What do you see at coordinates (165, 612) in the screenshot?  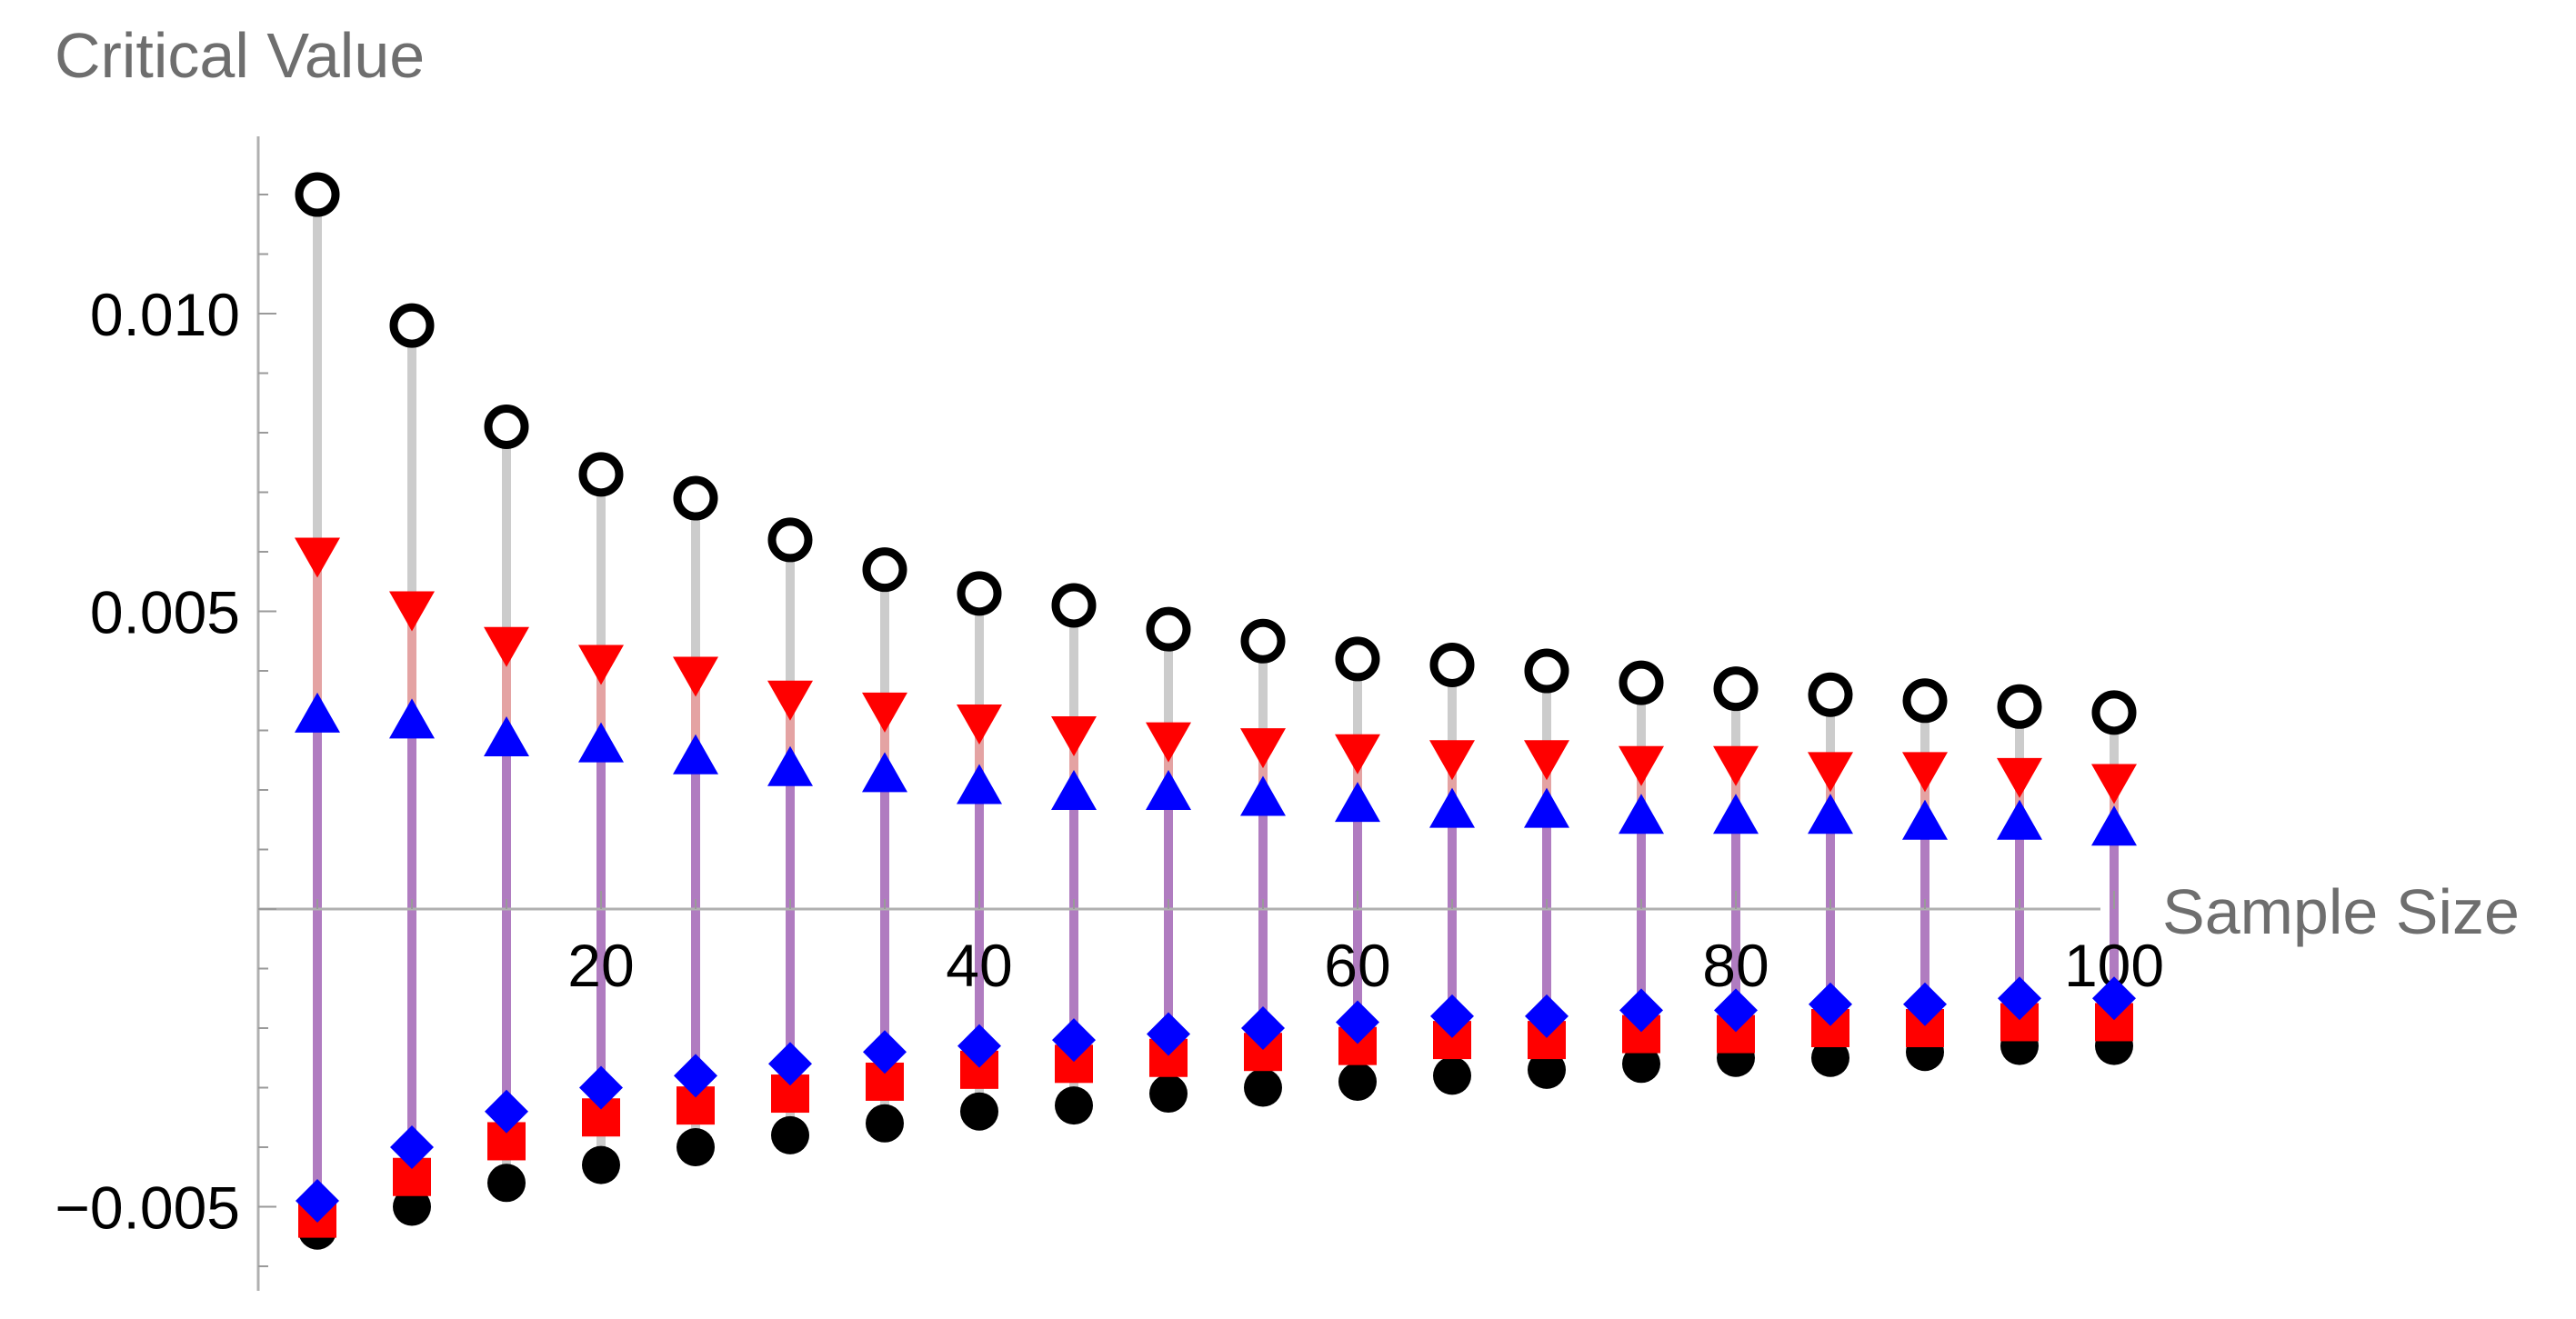 I see `y-tick-label: 0.005` at bounding box center [165, 612].